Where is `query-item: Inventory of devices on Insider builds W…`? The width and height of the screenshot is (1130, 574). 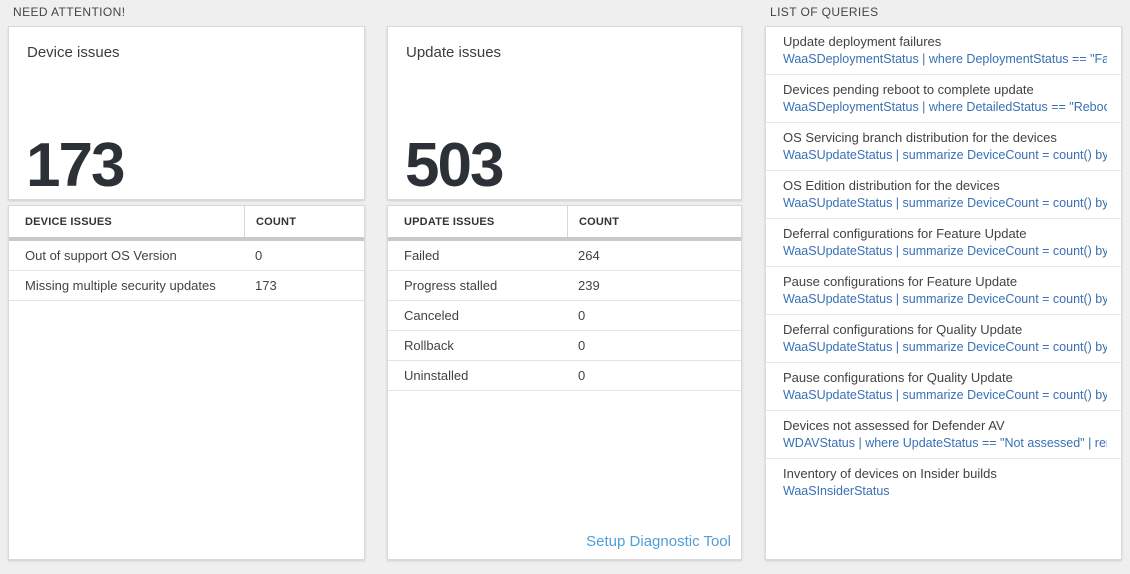
query-item: Inventory of devices on Insider builds W… is located at coordinates (943, 482).